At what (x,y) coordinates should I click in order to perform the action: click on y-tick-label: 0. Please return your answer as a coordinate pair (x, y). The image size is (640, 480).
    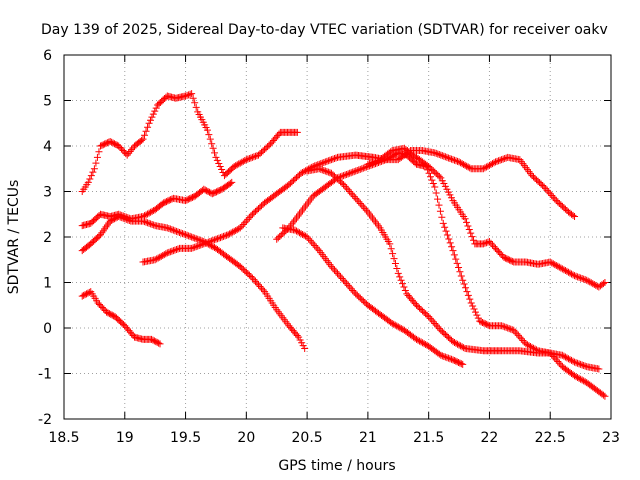
    Looking at the image, I should click on (47, 329).